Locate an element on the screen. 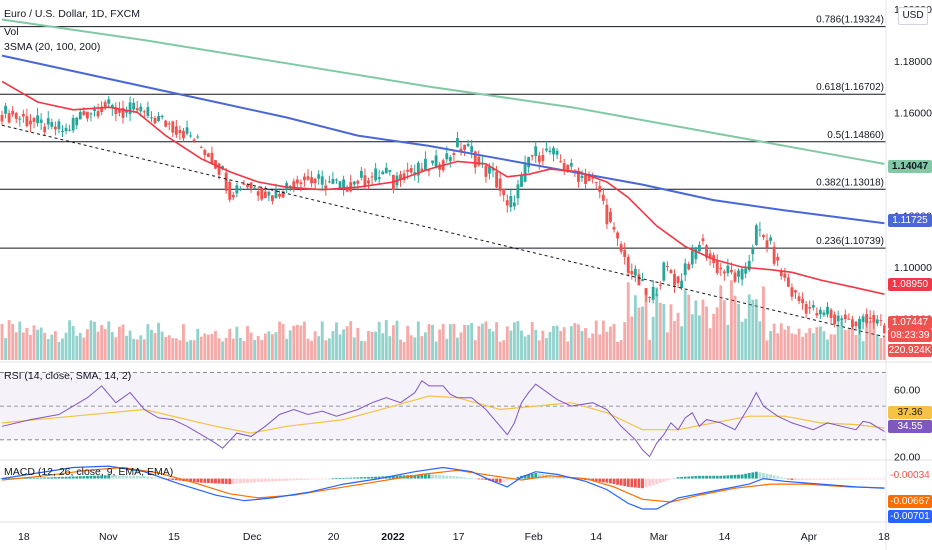 Image resolution: width=932 pixels, height=550 pixels. chart-title: Euro / U.S. Dollar, 1D, FXCM is located at coordinates (72, 14).